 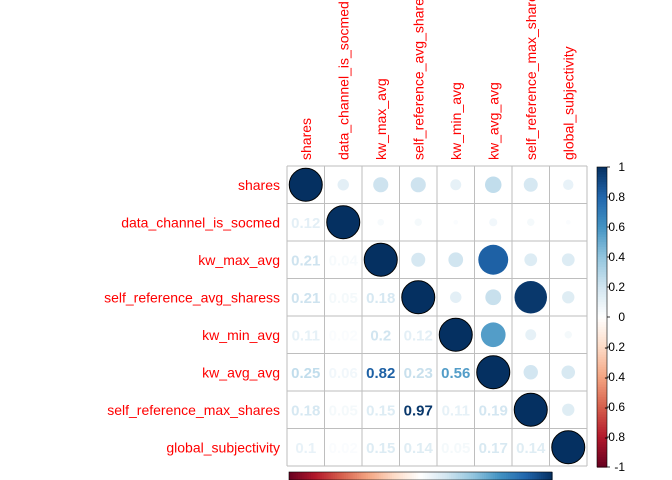 I want to click on row-label: kw_avg_avg, so click(x=241, y=372).